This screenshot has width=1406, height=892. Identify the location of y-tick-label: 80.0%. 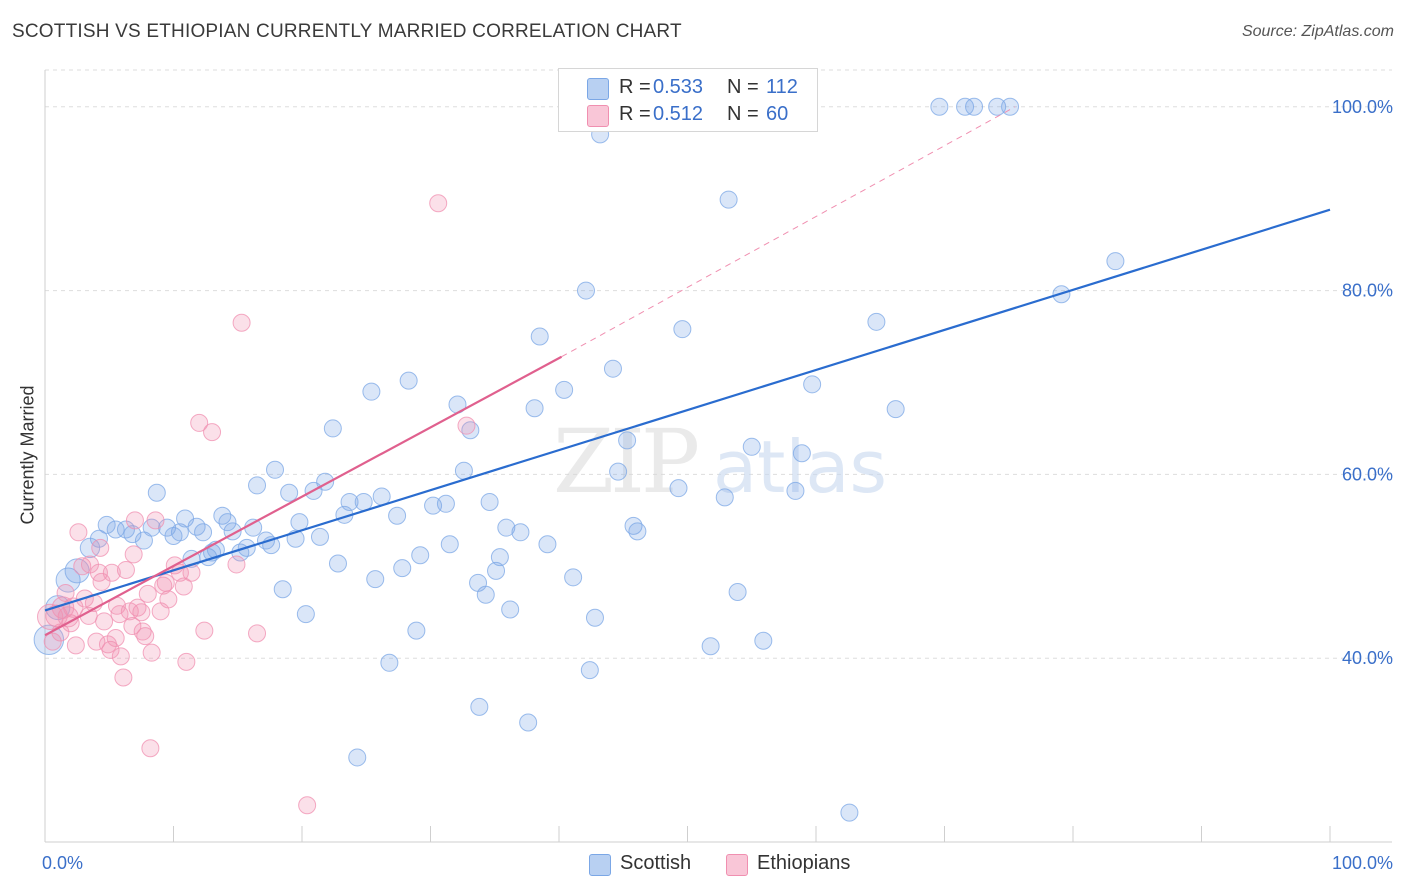
(1367, 291).